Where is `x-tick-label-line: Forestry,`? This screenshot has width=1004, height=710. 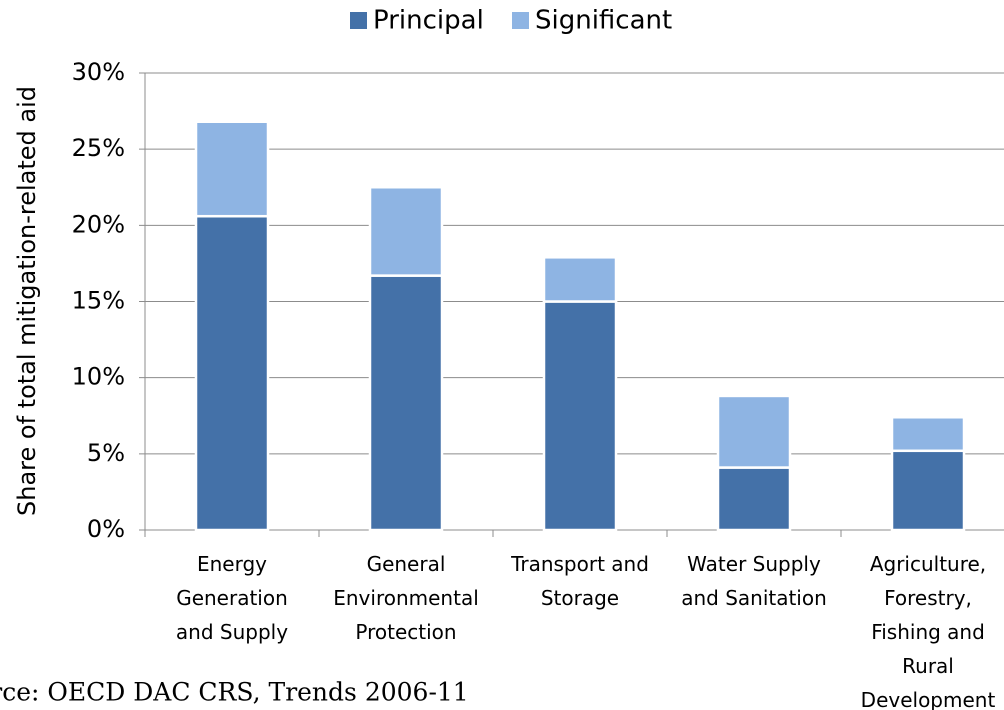
x-tick-label-line: Forestry, is located at coordinates (928, 598).